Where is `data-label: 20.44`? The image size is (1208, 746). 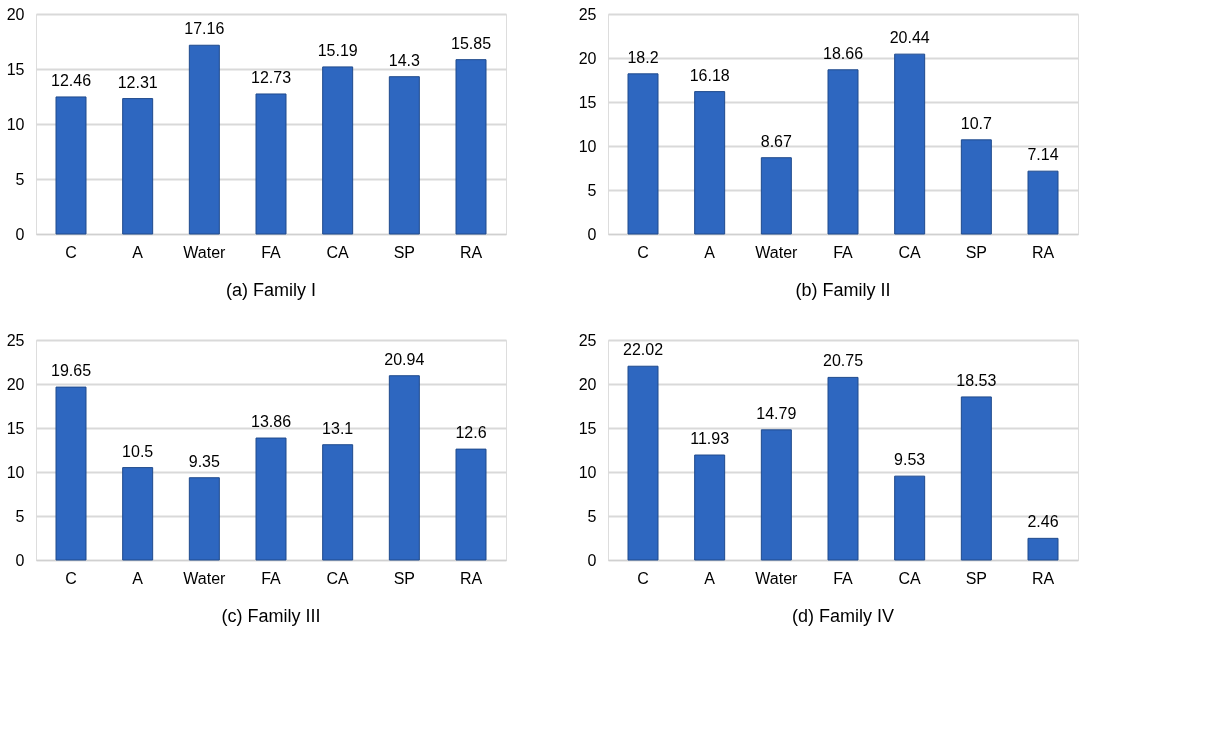
data-label: 20.44 is located at coordinates (909, 38).